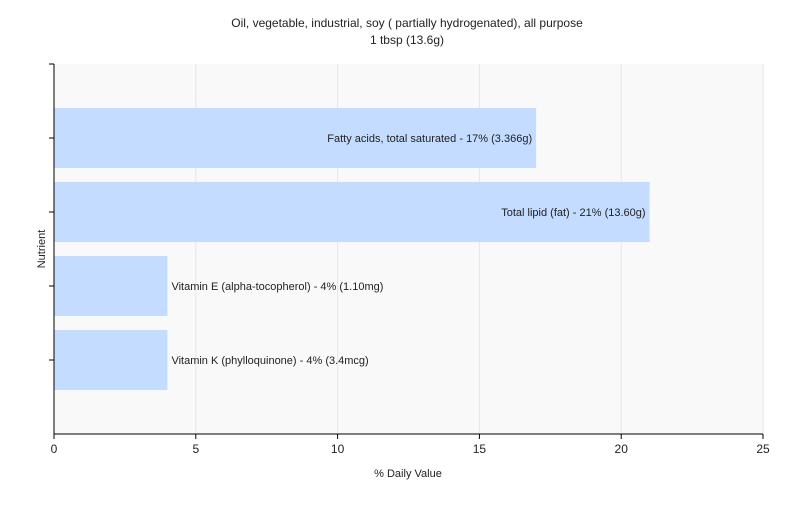  What do you see at coordinates (622, 449) in the screenshot?
I see `x-tick-label: 20` at bounding box center [622, 449].